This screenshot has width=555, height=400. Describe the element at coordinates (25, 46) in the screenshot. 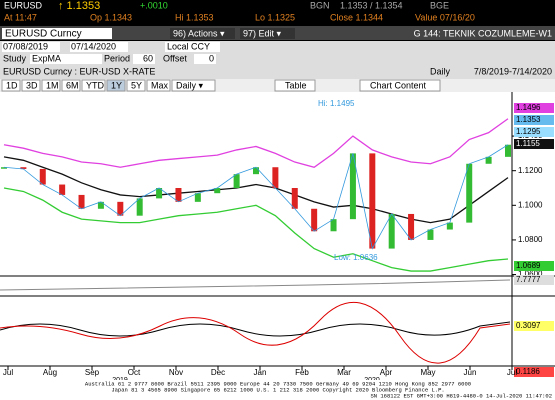

I see `start: 07/08/2019` at that location.